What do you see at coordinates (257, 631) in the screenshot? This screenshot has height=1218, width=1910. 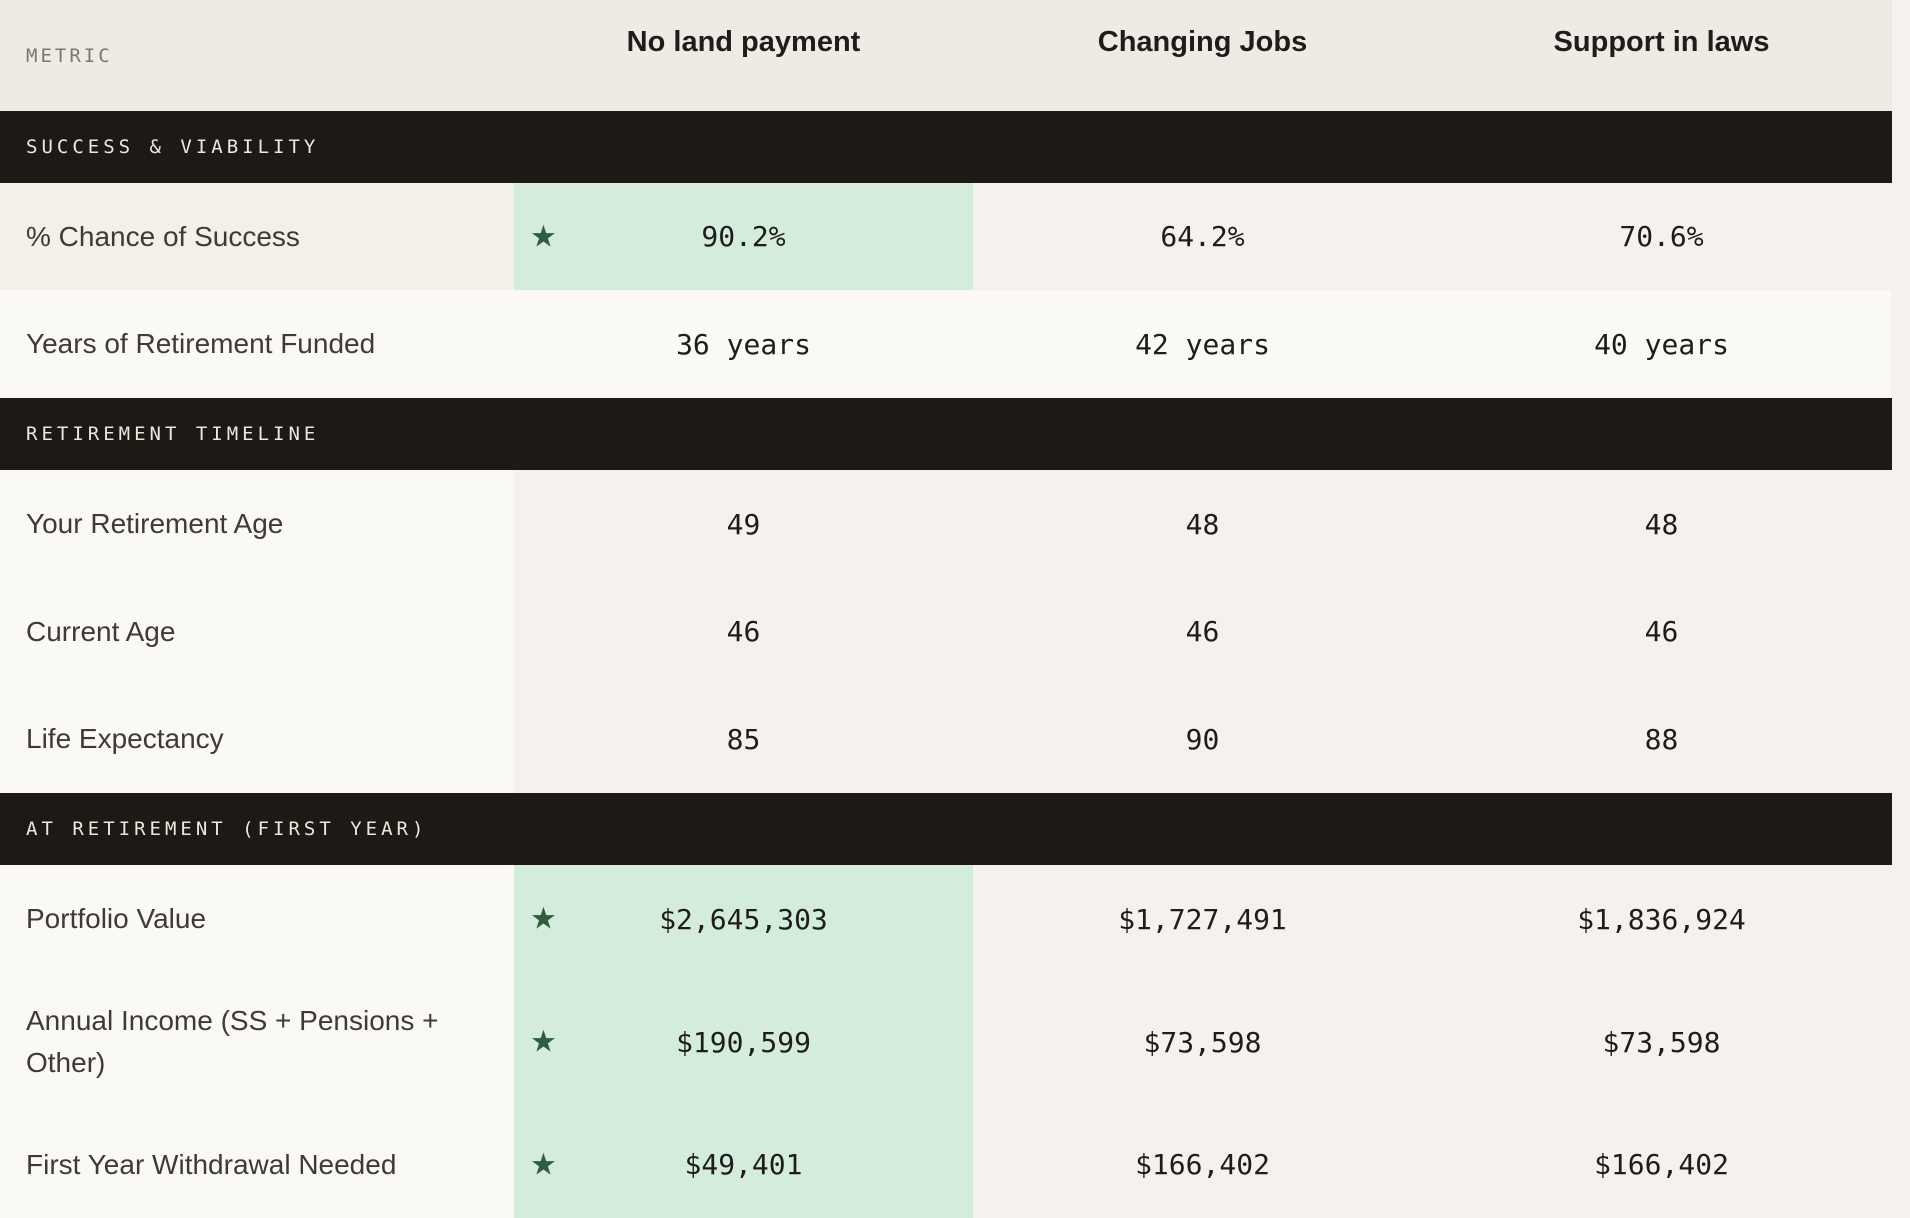 I see `row-label: Current Age` at bounding box center [257, 631].